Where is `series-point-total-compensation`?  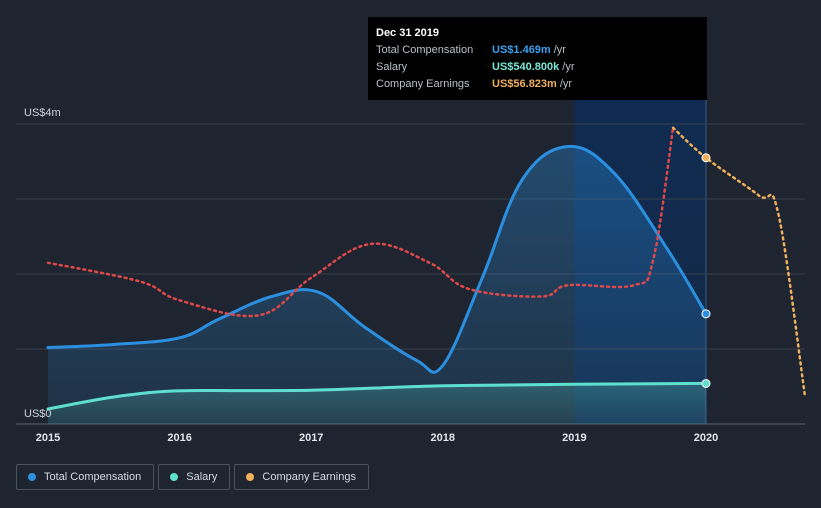
series-point-total-compensation is located at coordinates (706, 314).